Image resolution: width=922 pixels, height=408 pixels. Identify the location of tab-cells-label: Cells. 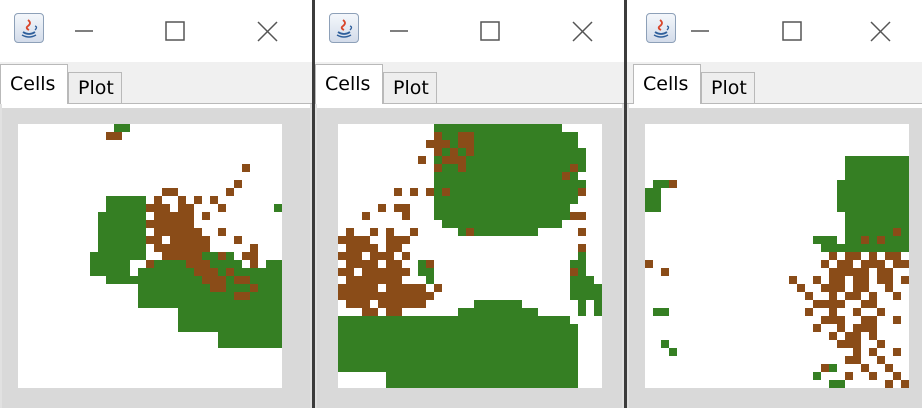
(348, 84).